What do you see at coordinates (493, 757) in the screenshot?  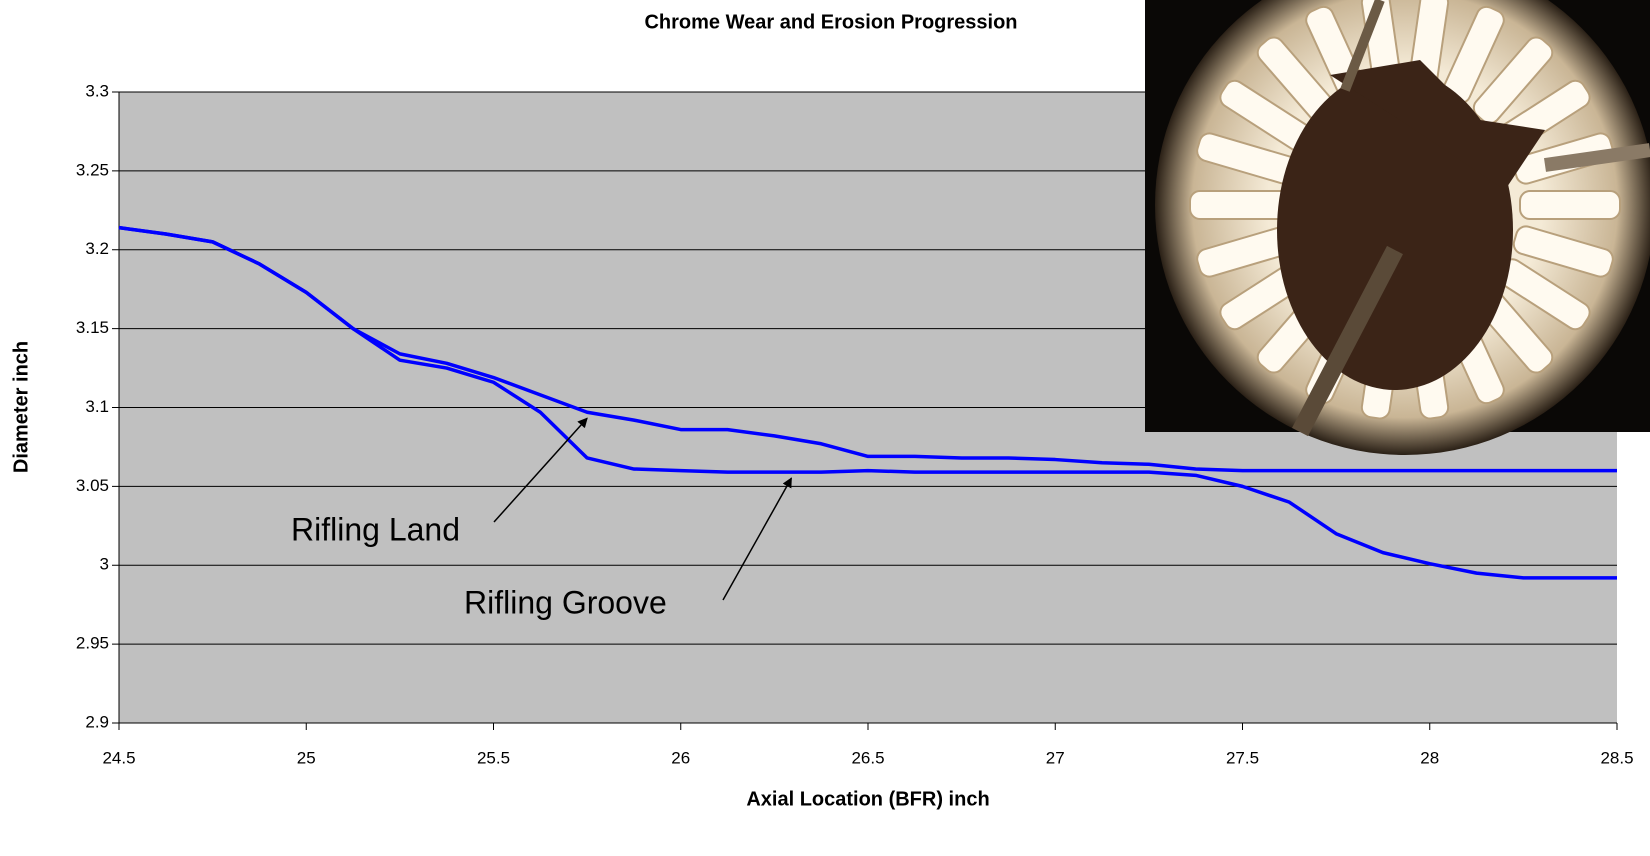 I see `x-tick-label: 25.5` at bounding box center [493, 757].